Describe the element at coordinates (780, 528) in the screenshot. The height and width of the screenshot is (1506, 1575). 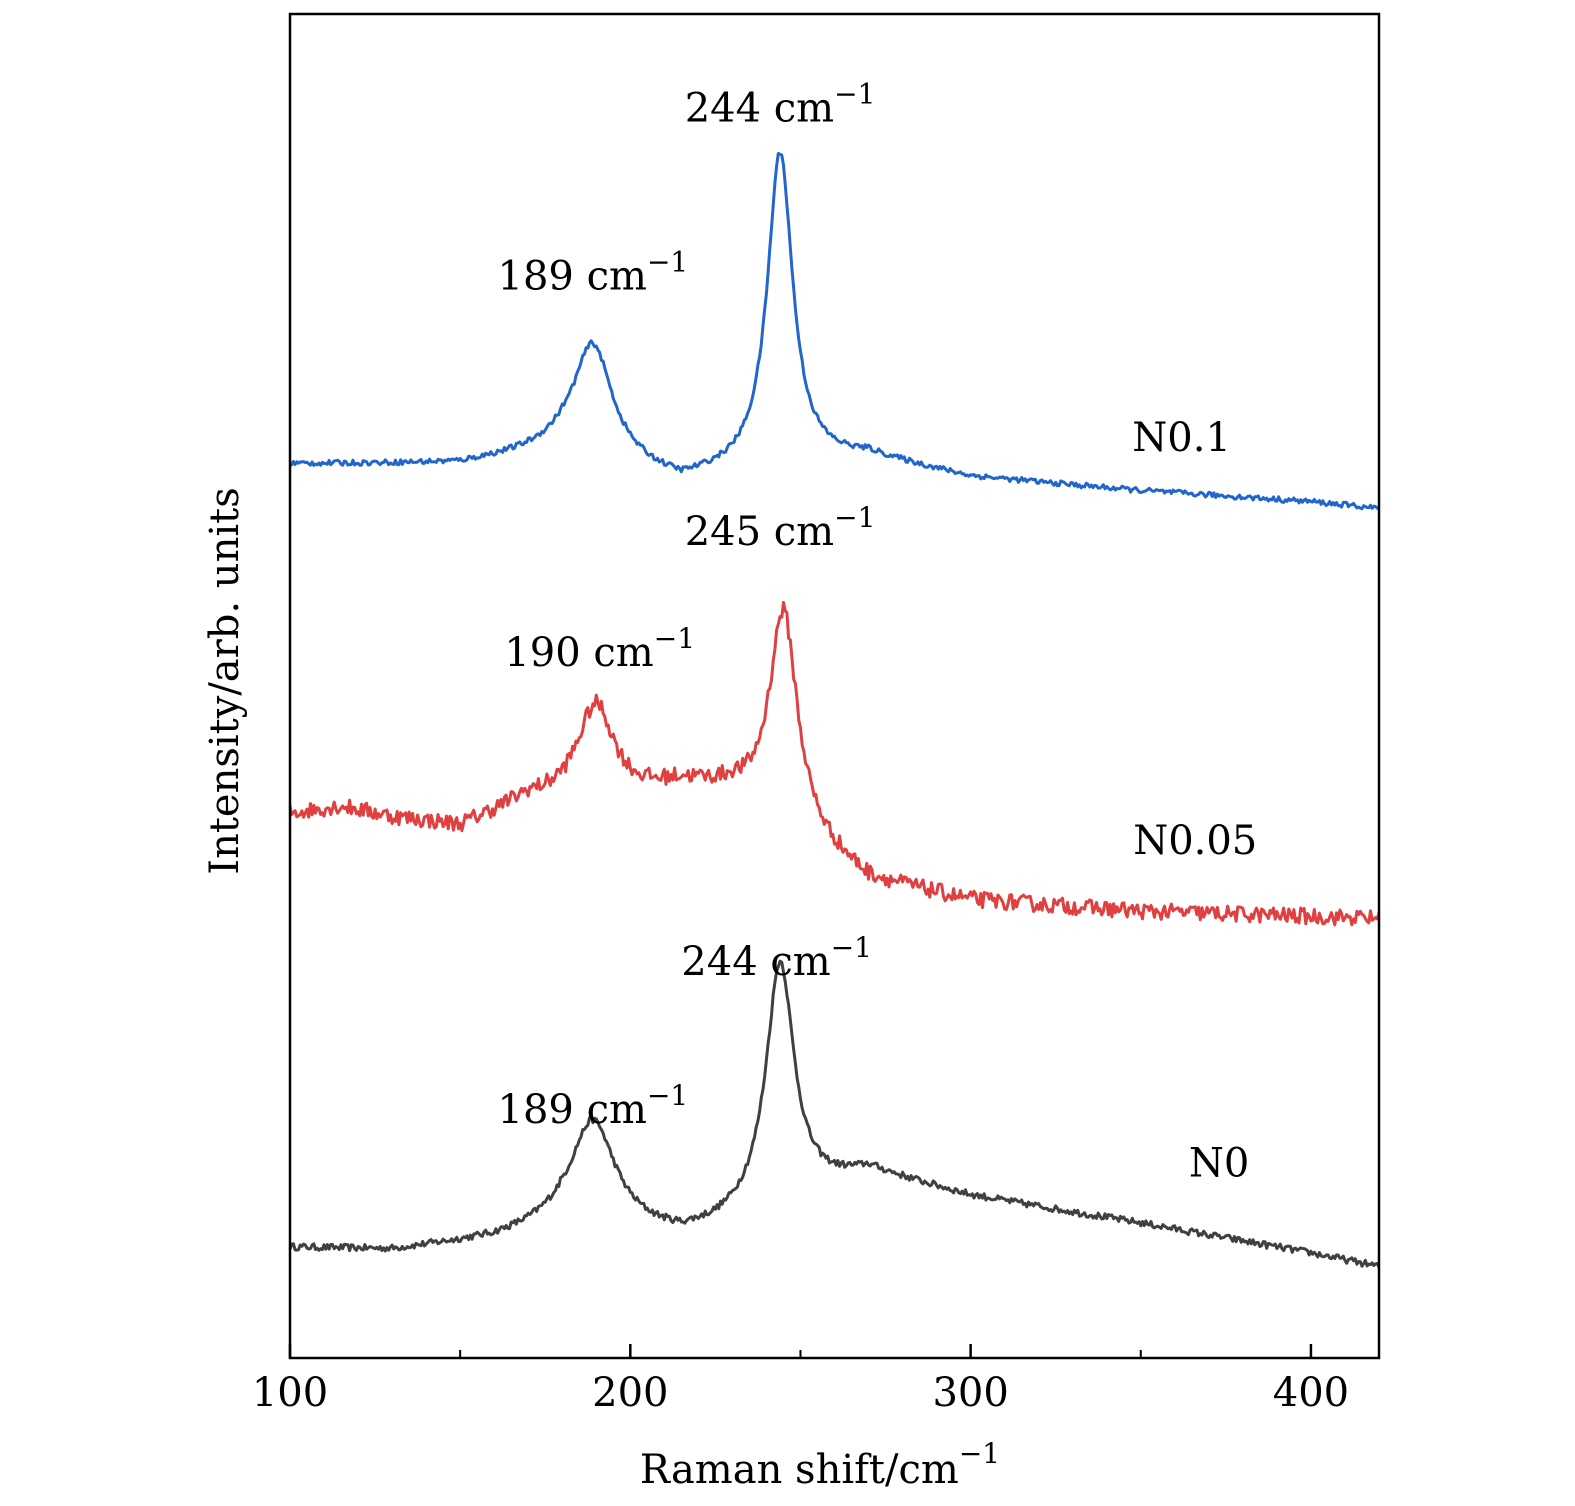
I see `peak-annotation: 245 cm−1` at that location.